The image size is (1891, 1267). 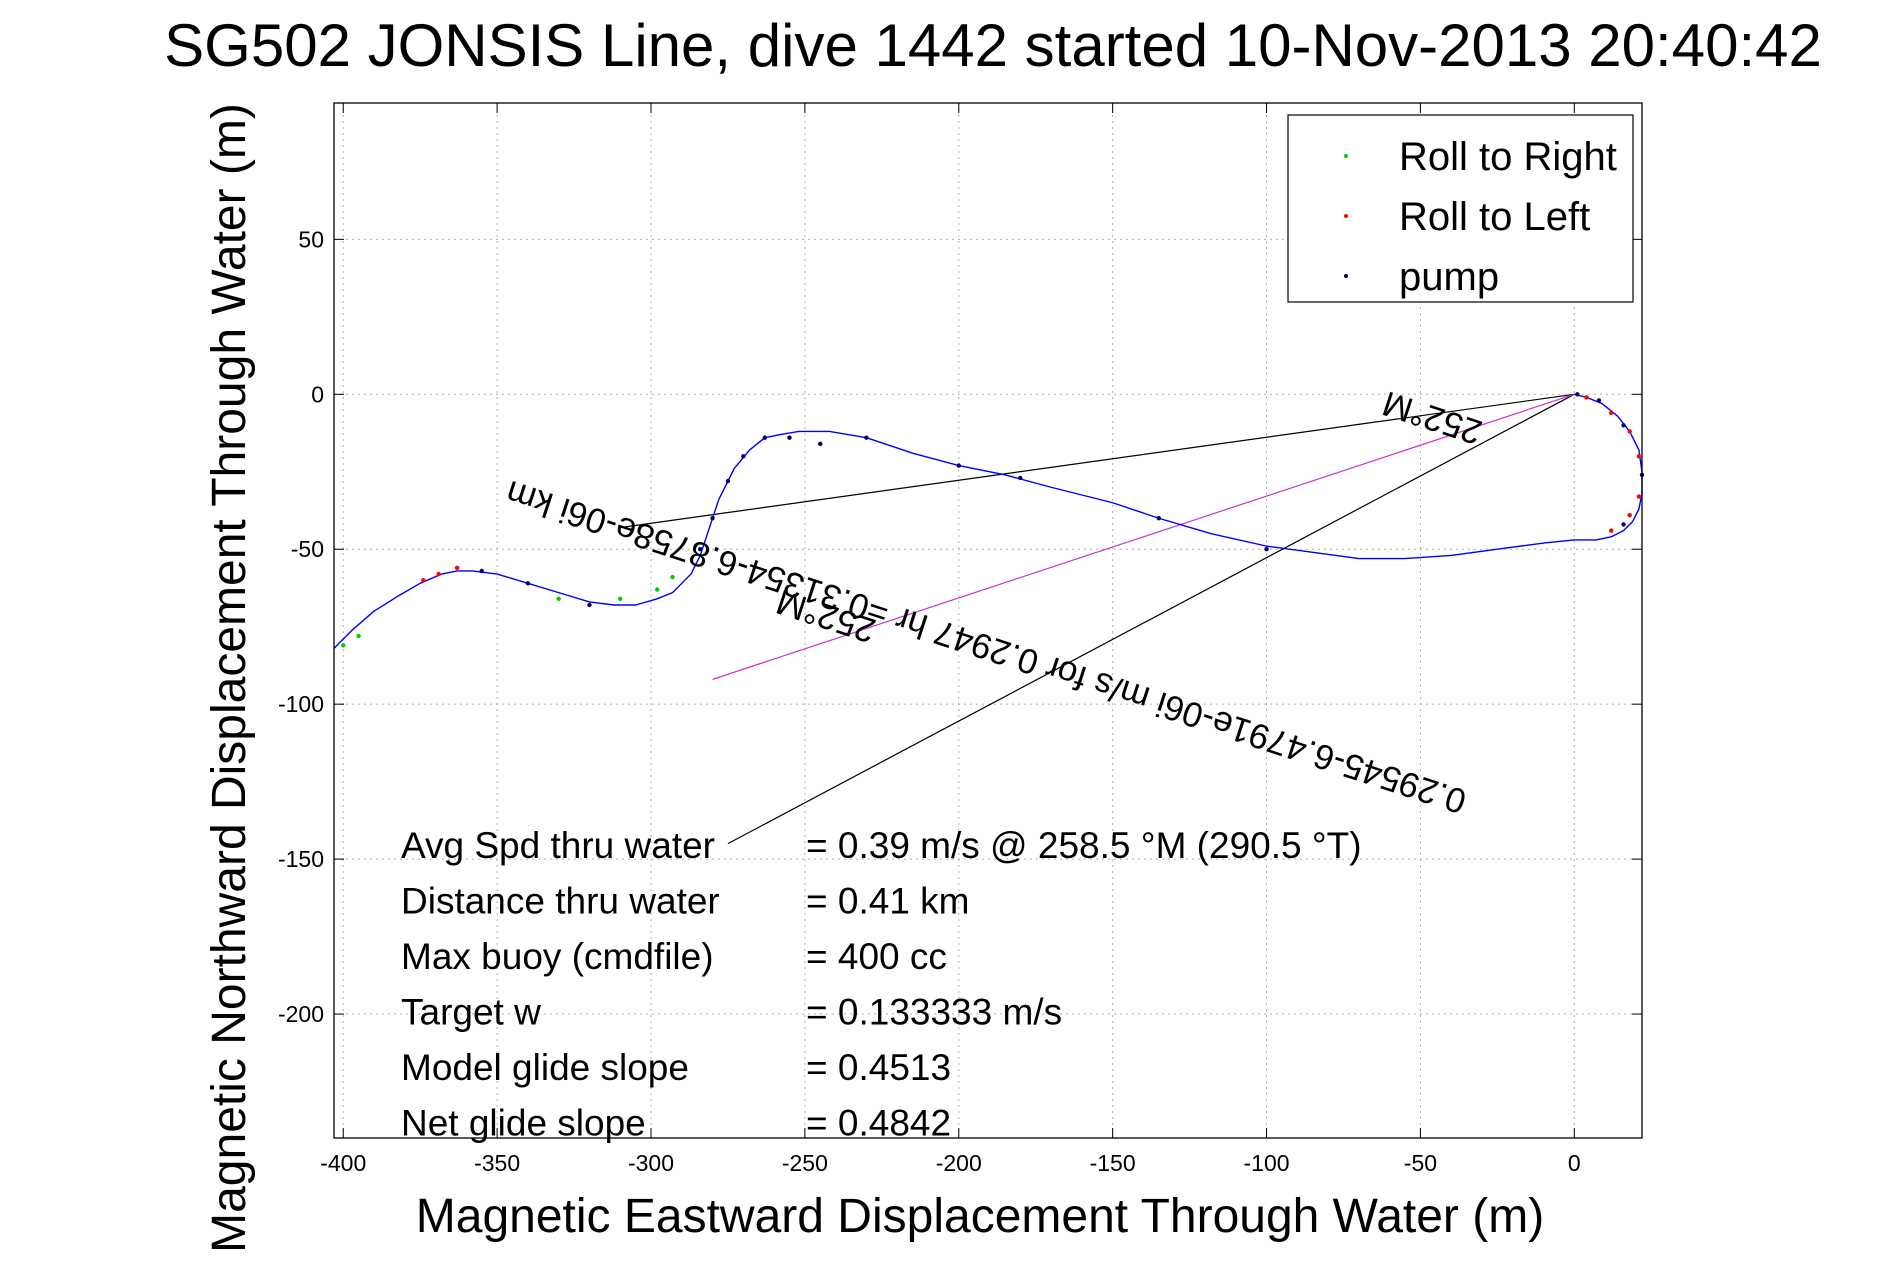 I want to click on stat-value: = 0.39 m/s @ 258.5 °M (290.5 °T), so click(x=1084, y=845).